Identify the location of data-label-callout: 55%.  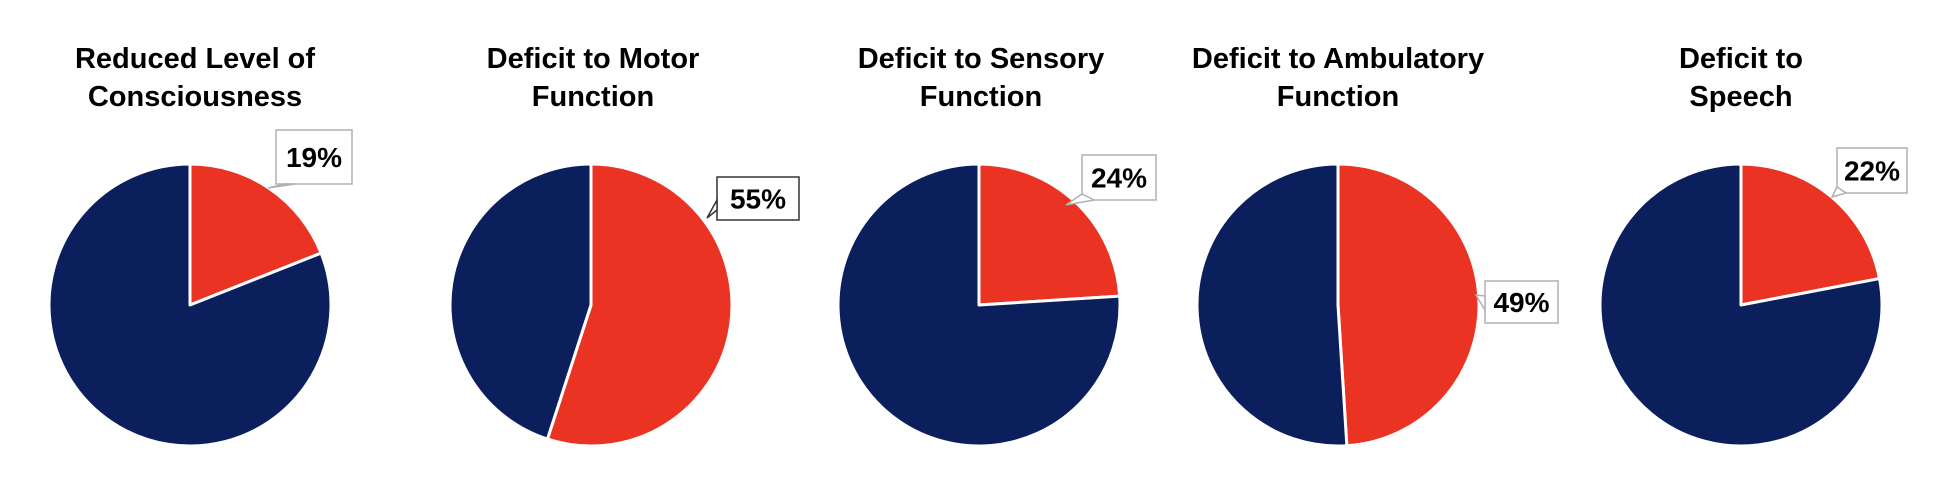
(753, 198).